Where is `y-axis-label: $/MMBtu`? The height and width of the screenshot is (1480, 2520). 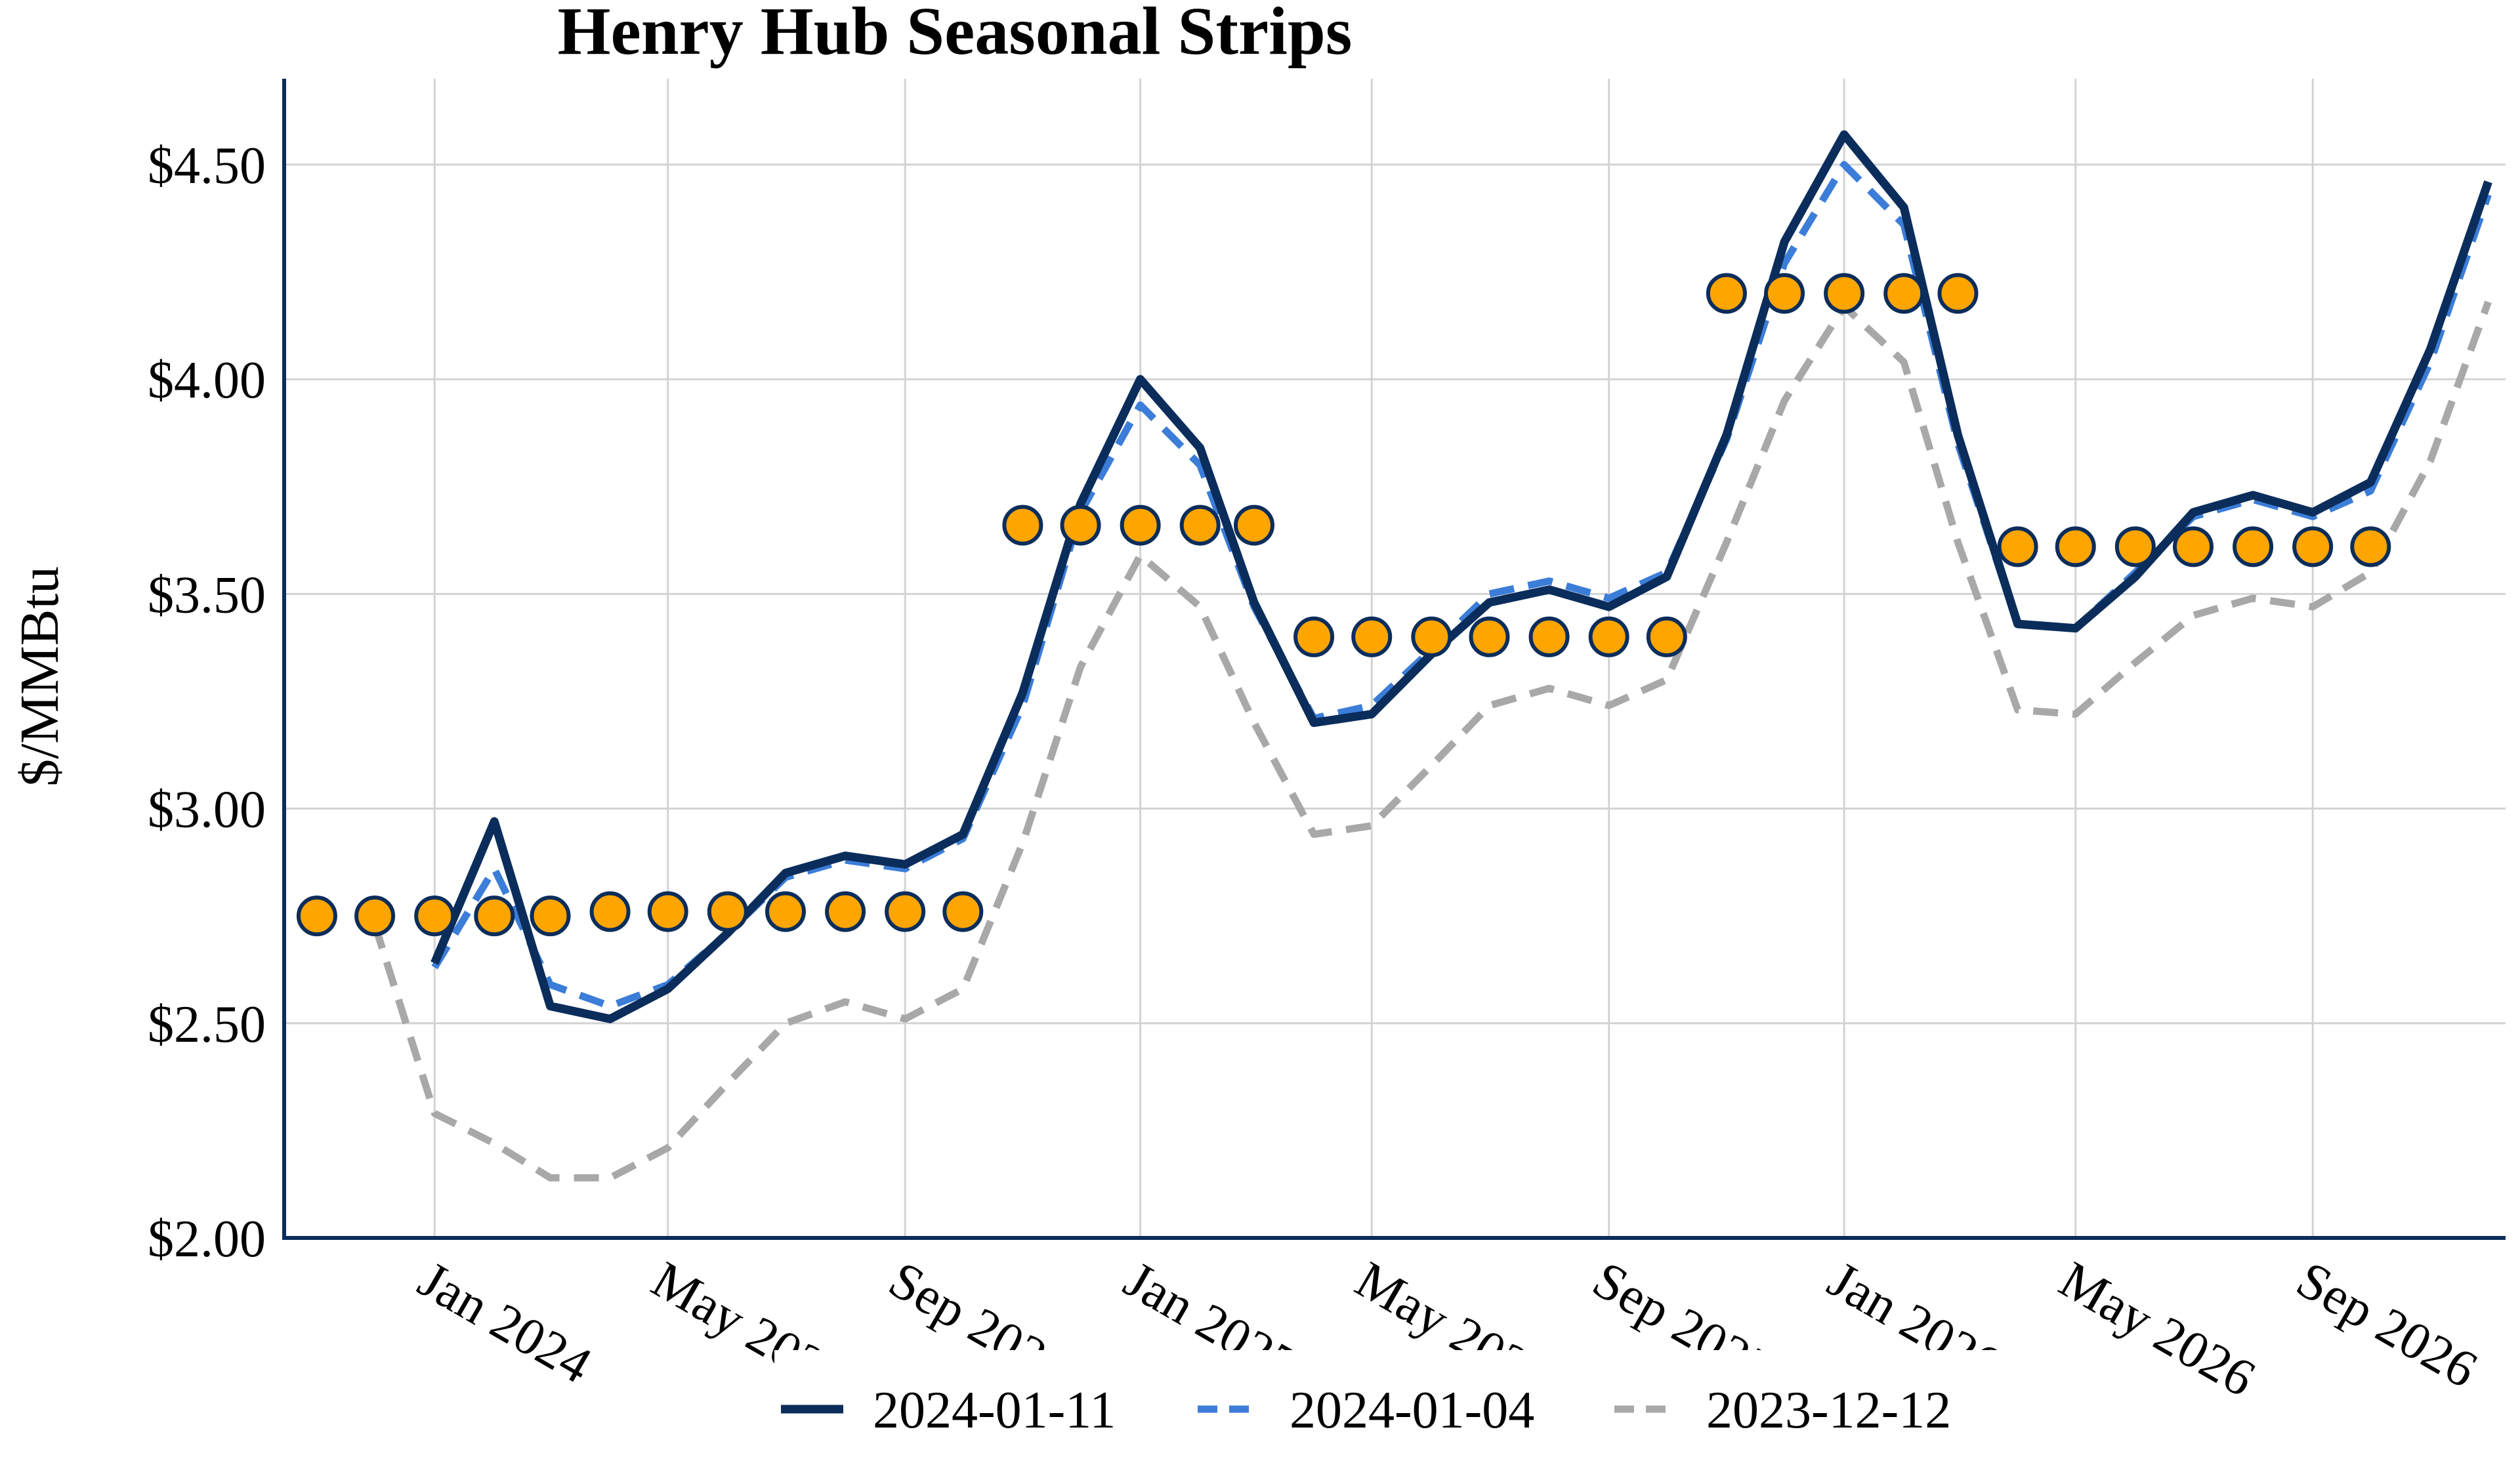 y-axis-label: $/MMBtu is located at coordinates (39, 676).